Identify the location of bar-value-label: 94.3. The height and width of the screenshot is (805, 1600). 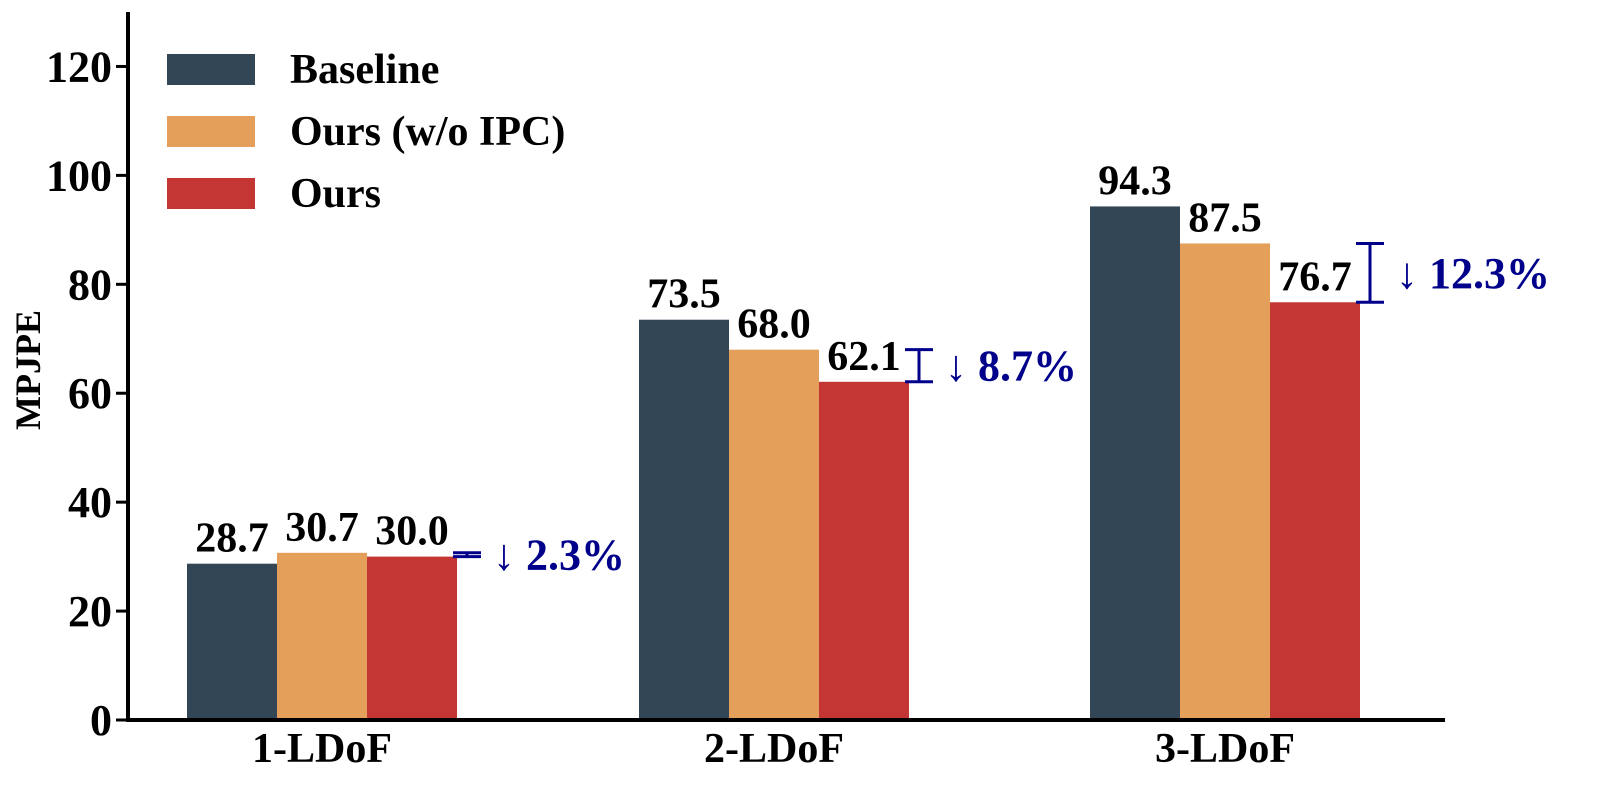
(1135, 181).